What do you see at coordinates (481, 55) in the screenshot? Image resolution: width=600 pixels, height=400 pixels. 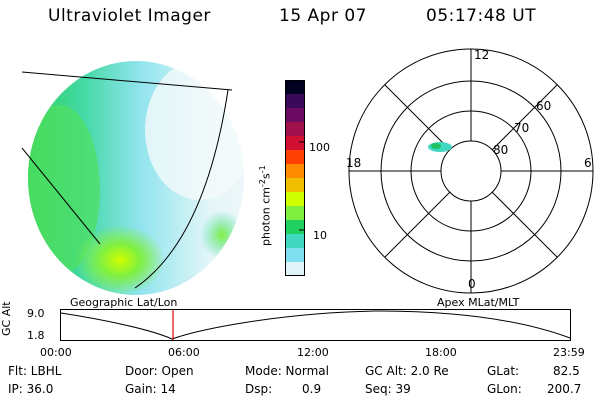 I see `polar-label-12: 12` at bounding box center [481, 55].